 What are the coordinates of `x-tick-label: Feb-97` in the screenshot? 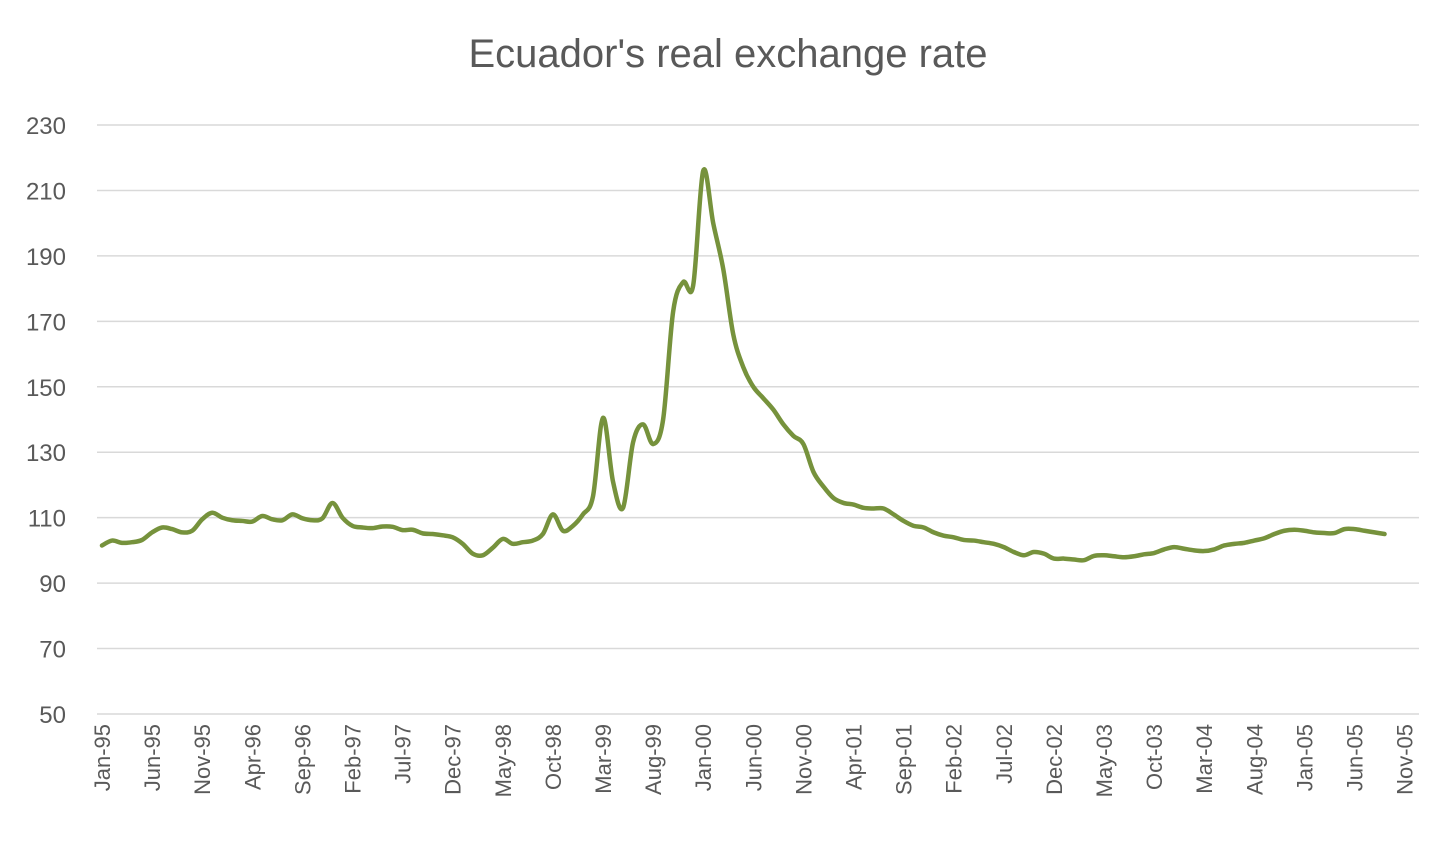 It's located at (353, 759).